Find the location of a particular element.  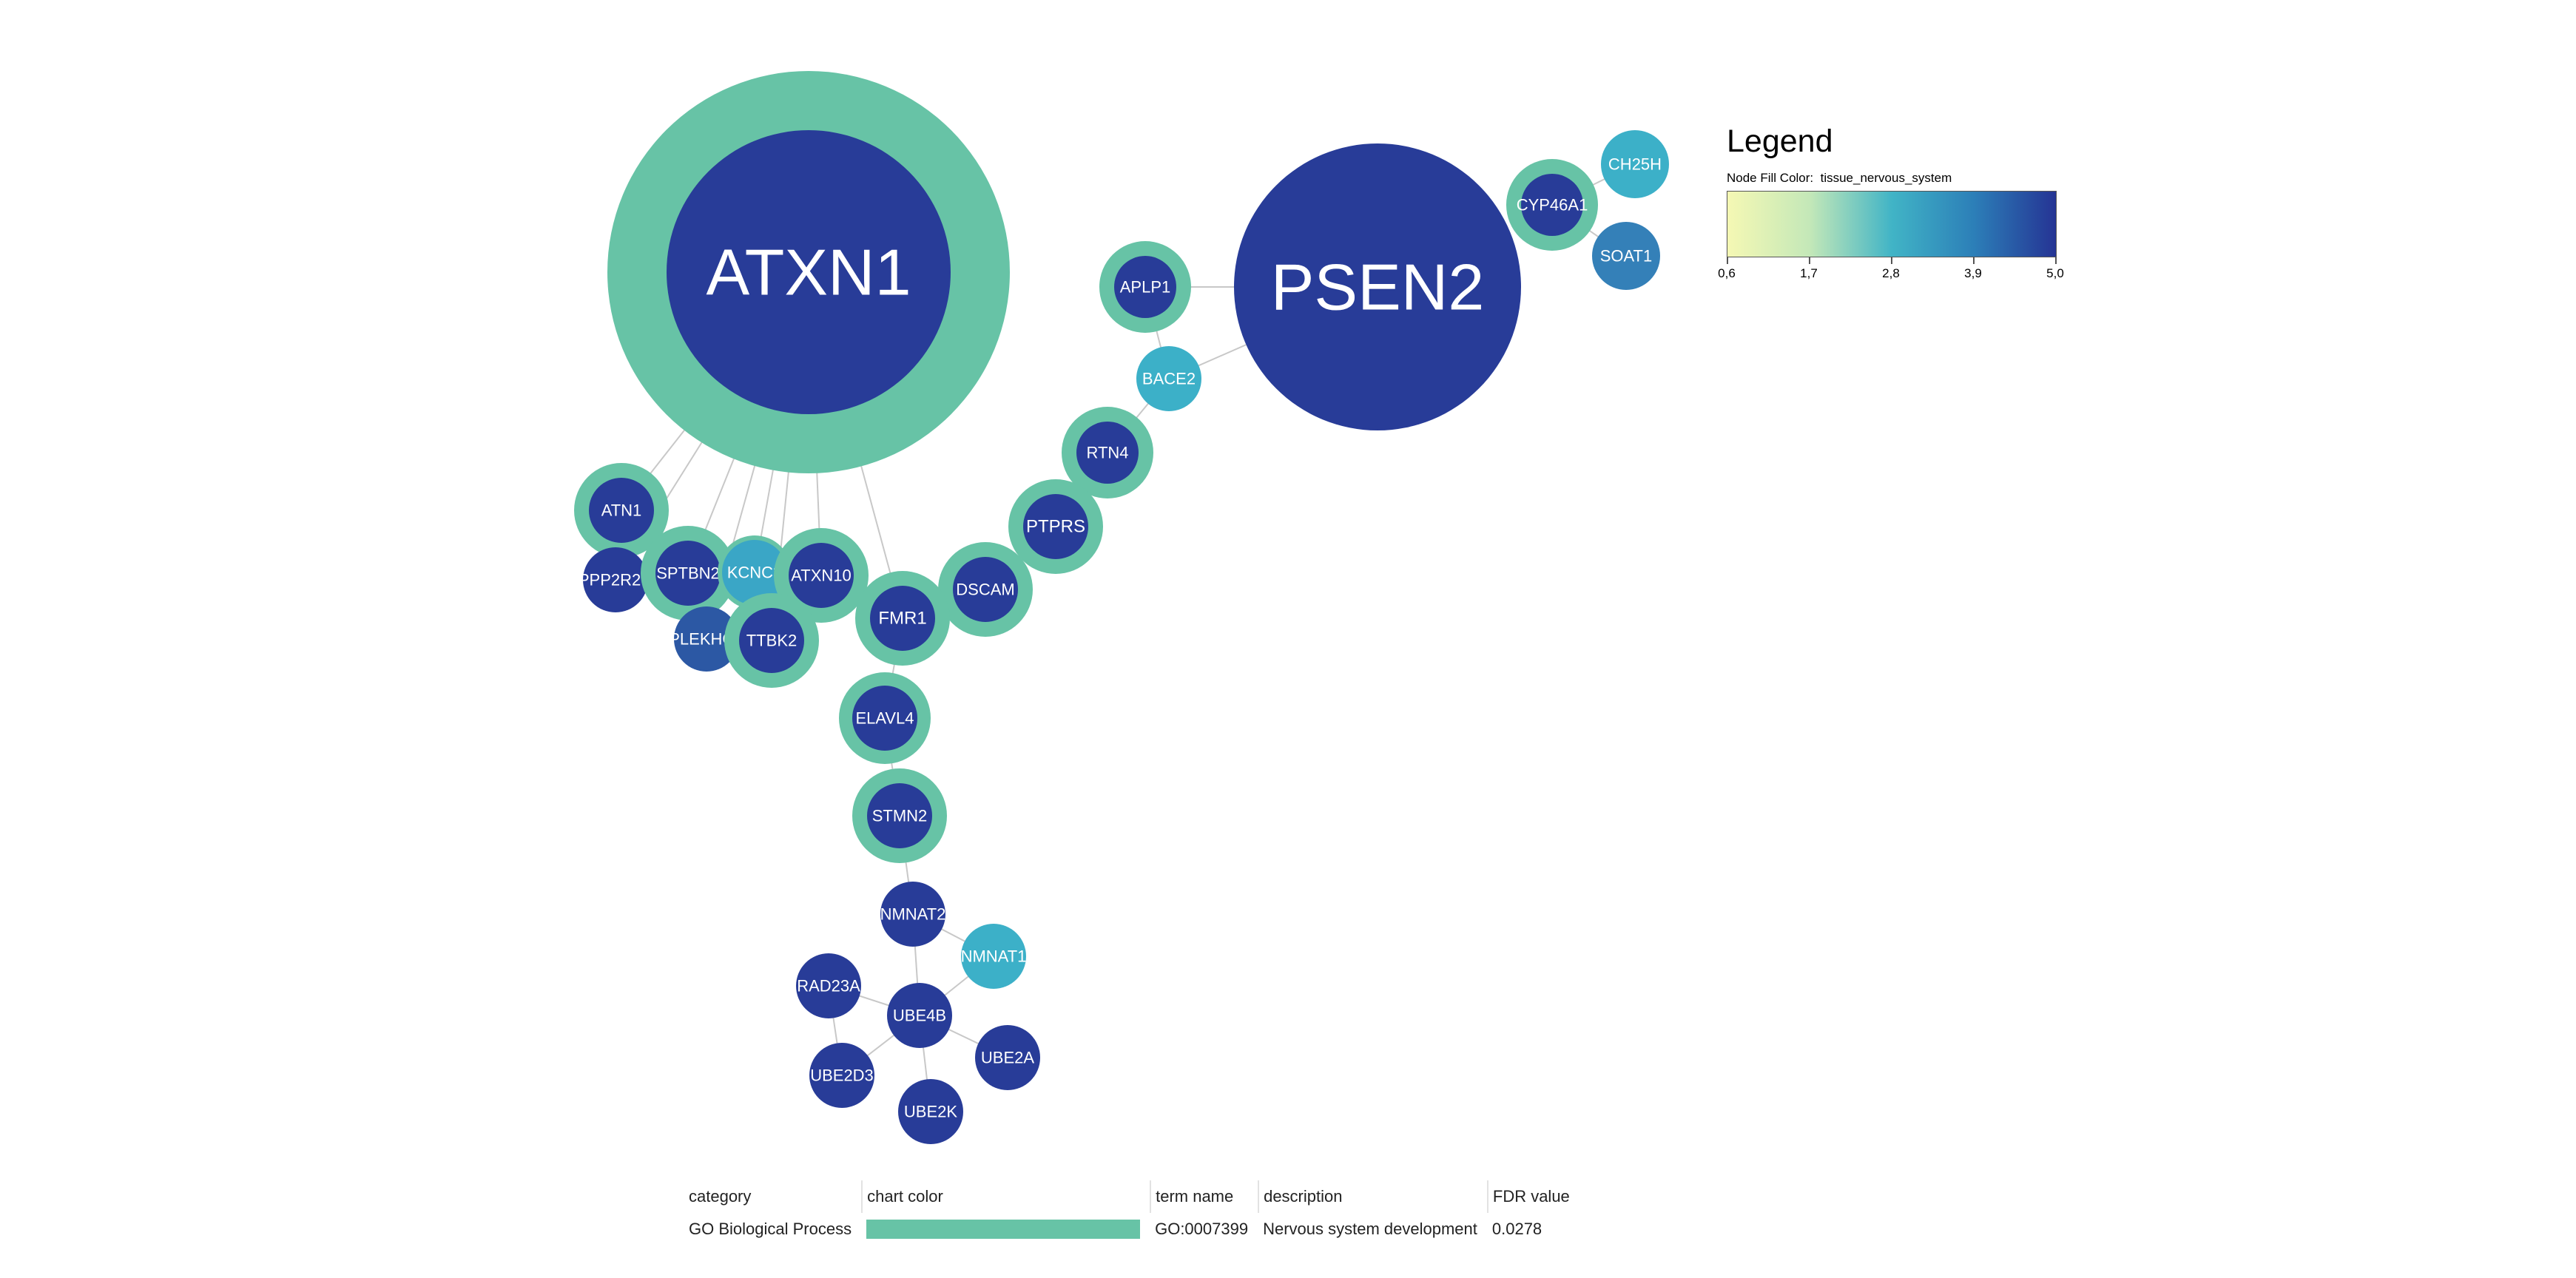

node-label: NMNAT2 is located at coordinates (913, 915).